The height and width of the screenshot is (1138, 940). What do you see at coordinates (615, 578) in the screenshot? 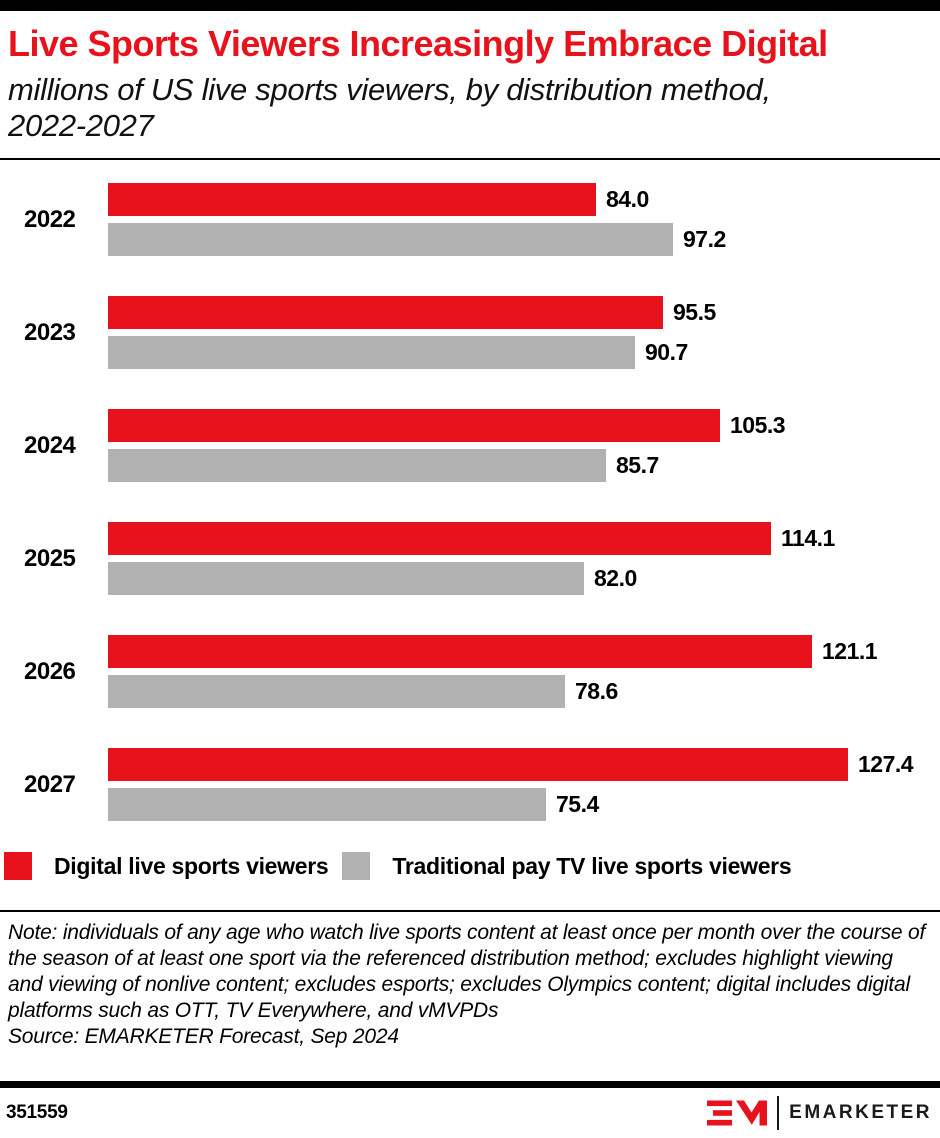
I see `paytv-value-label: 82.0` at bounding box center [615, 578].